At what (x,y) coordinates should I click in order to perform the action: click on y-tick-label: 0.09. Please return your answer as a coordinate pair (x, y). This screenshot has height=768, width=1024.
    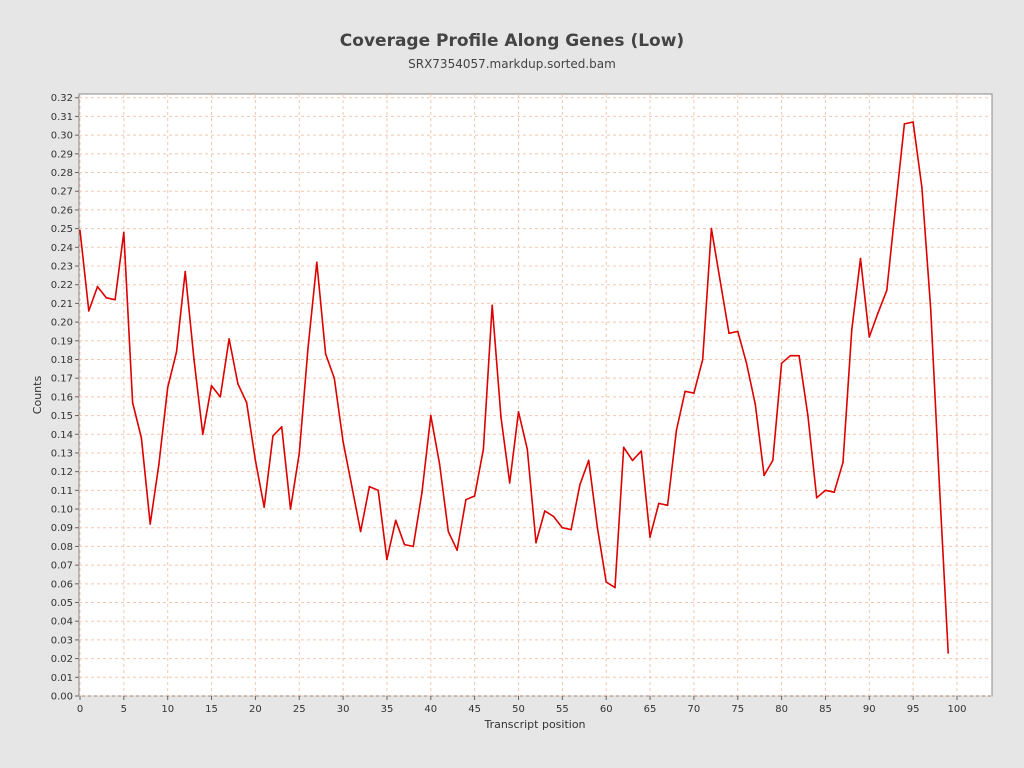
    Looking at the image, I should click on (62, 528).